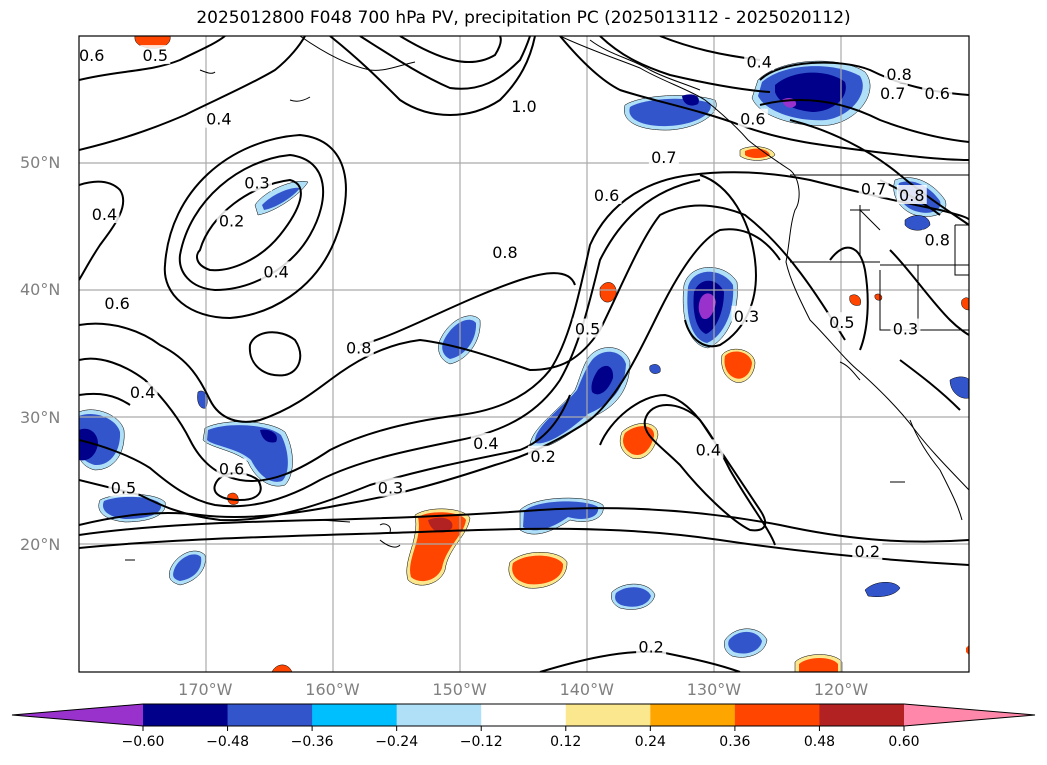 Image resolution: width=1047 pixels, height=765 pixels. Describe the element at coordinates (40, 417) in the screenshot. I see `lat-label: 30°N` at that location.